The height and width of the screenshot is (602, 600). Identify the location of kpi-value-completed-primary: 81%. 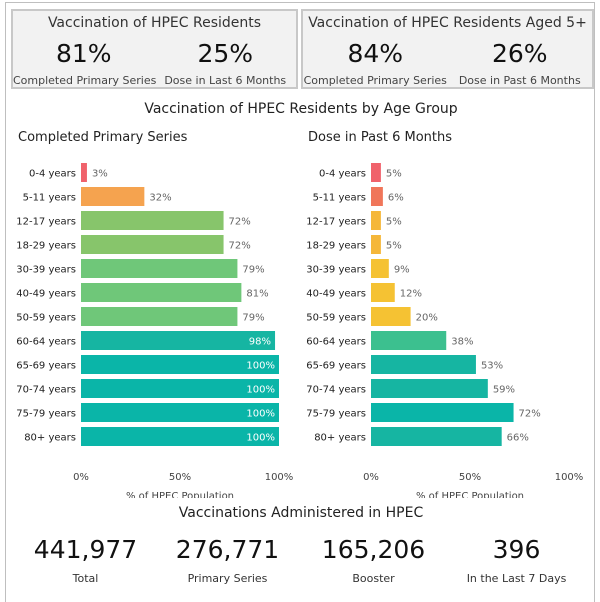
(83, 53).